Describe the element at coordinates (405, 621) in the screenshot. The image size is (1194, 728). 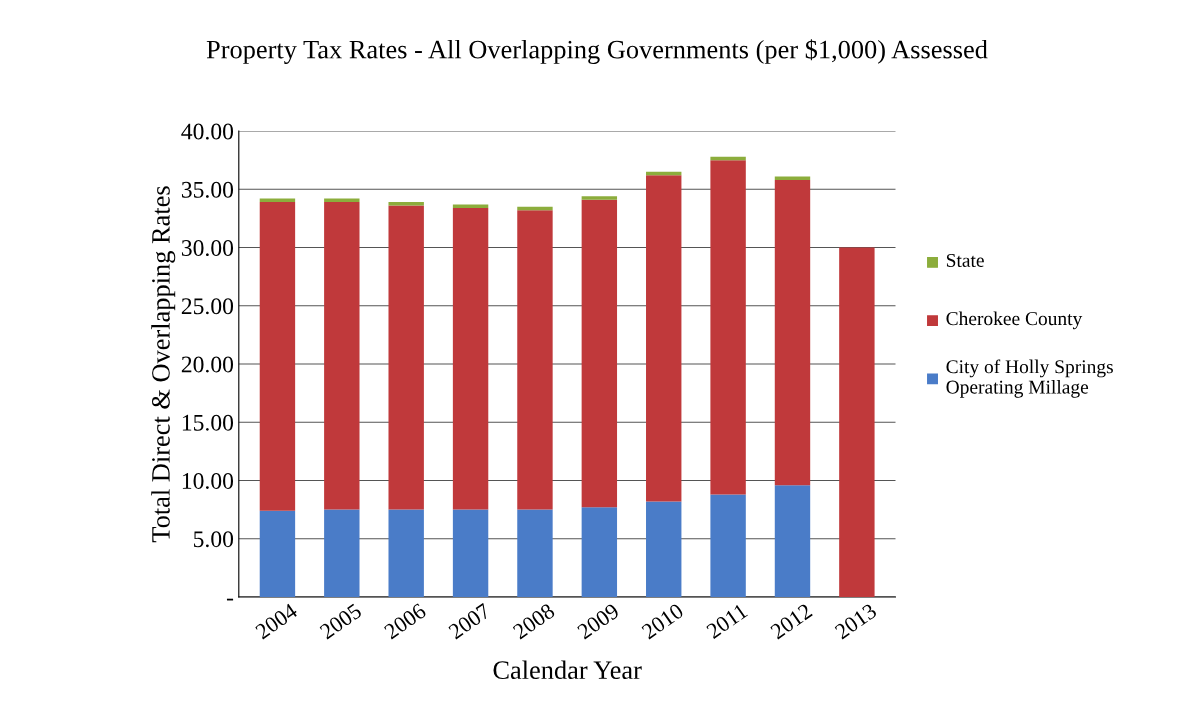
I see `x-tick-label: 2006` at that location.